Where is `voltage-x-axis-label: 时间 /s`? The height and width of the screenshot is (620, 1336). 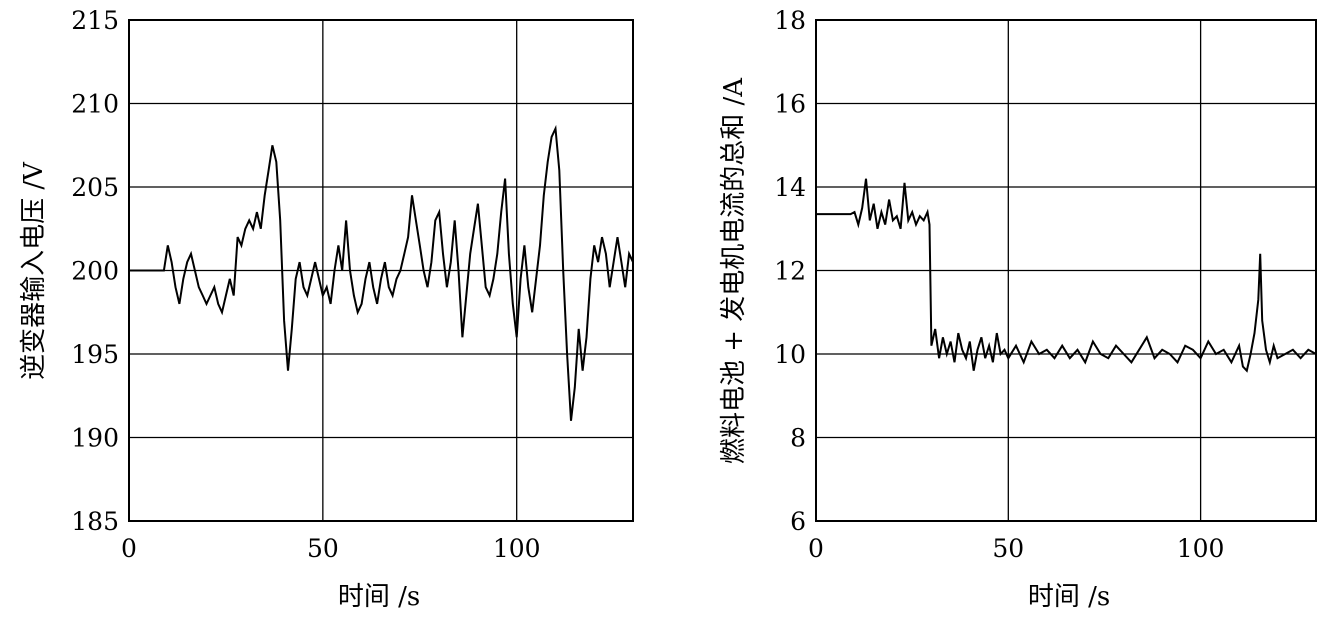 voltage-x-axis-label: 时间 /s is located at coordinates (379, 597).